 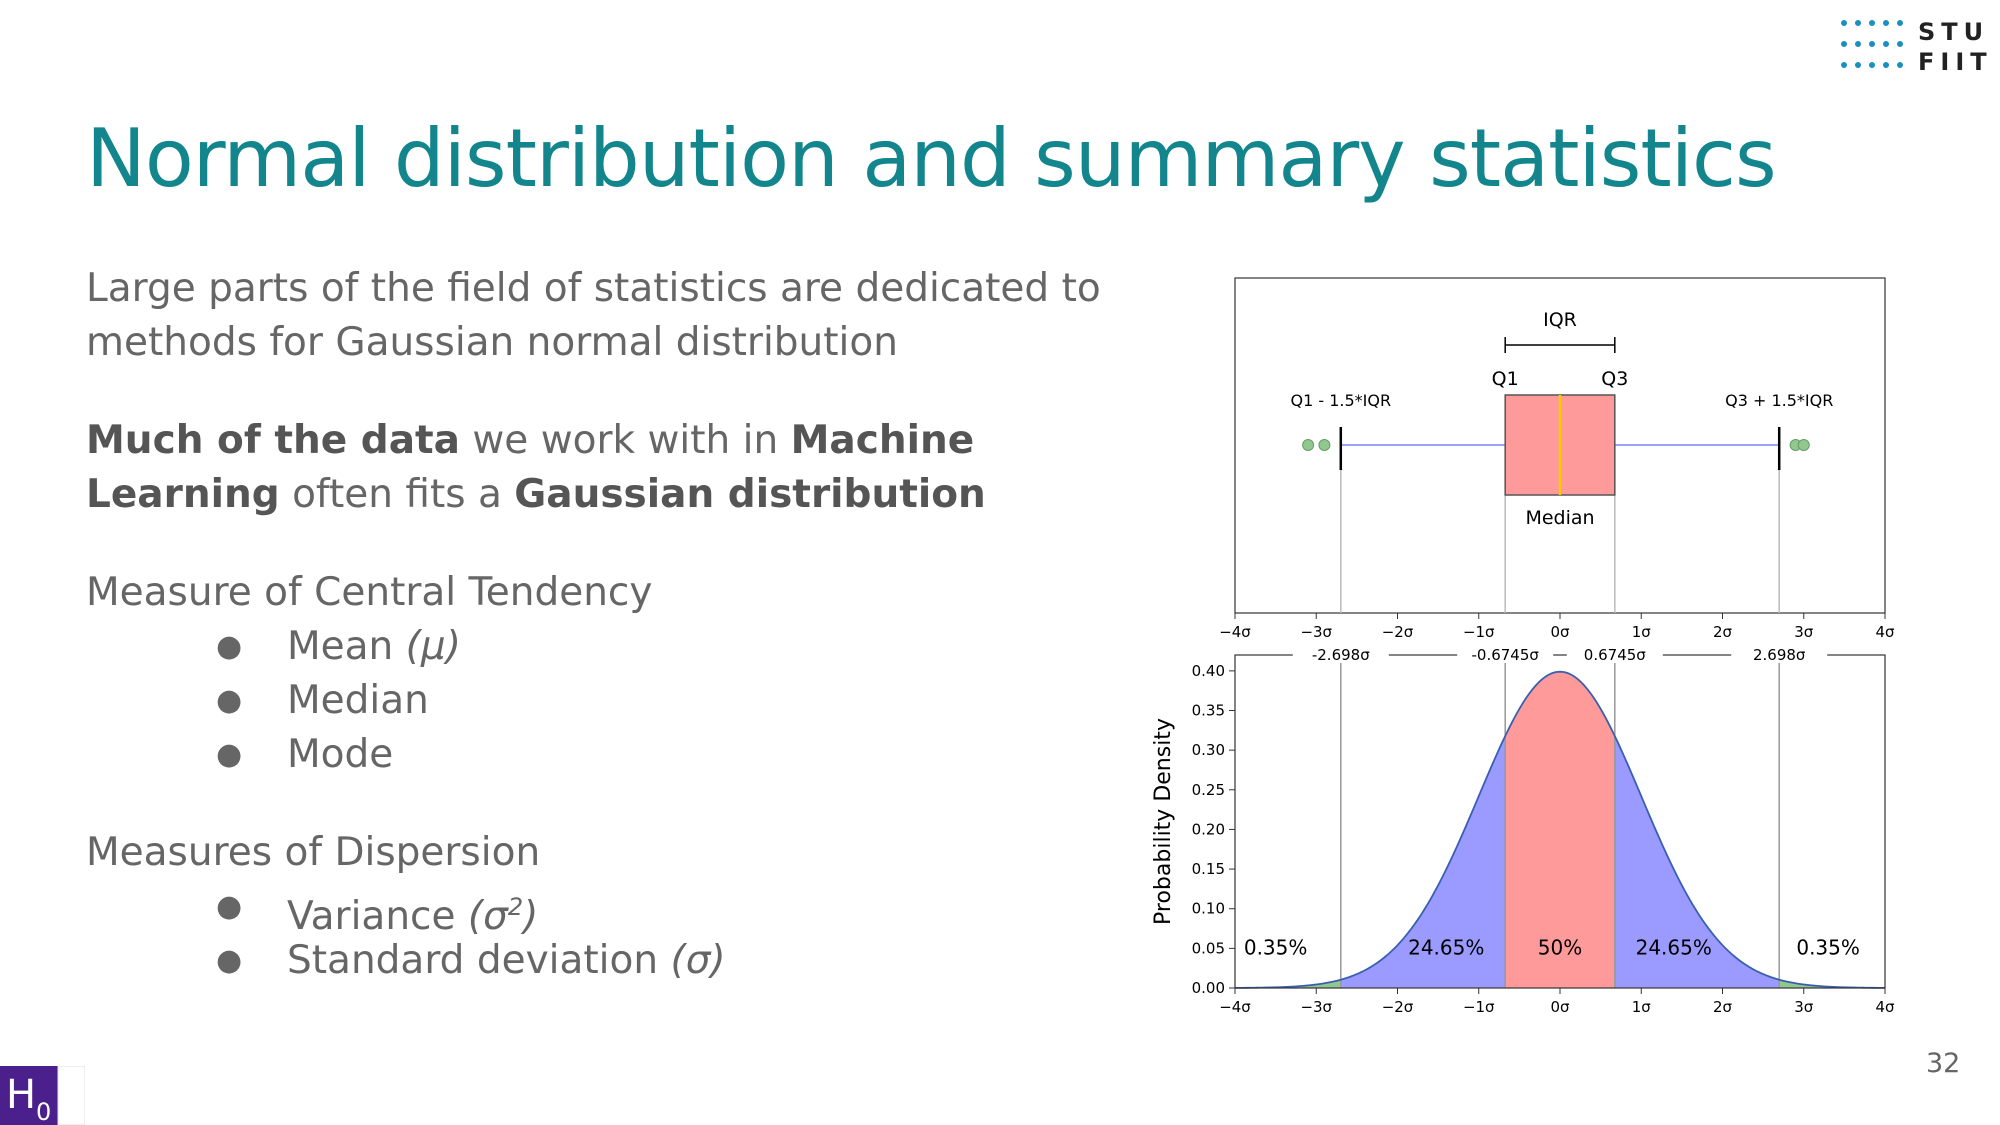 What do you see at coordinates (1614, 379) in the screenshot?
I see `q3-label: Q3` at bounding box center [1614, 379].